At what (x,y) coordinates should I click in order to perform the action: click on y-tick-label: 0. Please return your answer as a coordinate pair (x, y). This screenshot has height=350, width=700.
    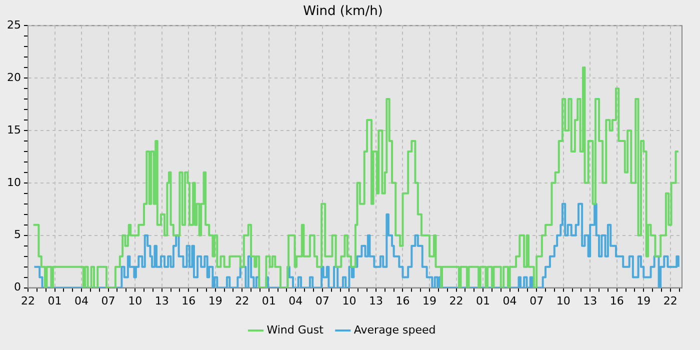
    Looking at the image, I should click on (17, 287).